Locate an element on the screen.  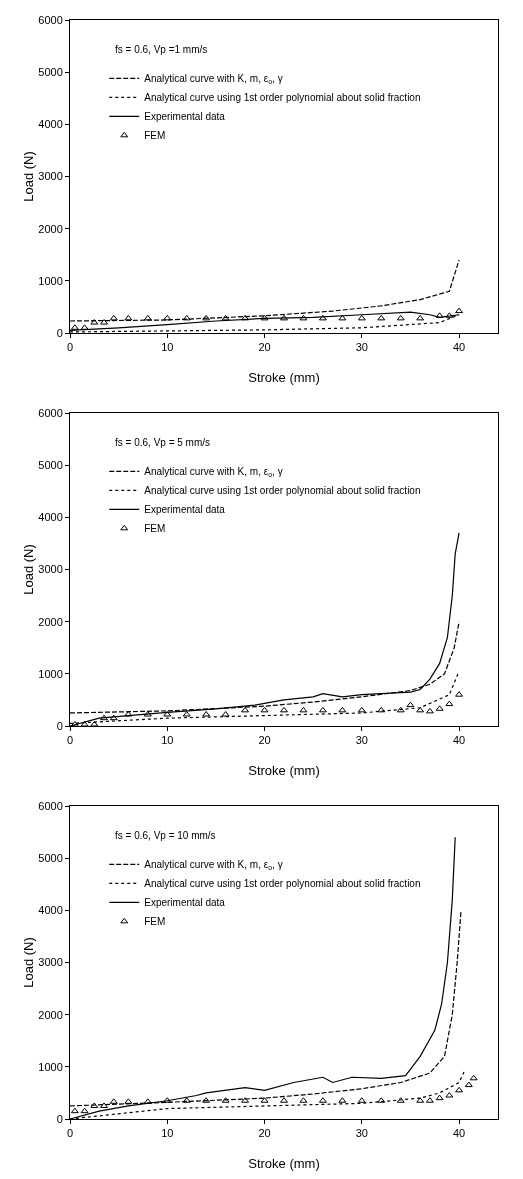
annotation: fs = 0.6, Vp =1 mm/s is located at coordinates (161, 49).